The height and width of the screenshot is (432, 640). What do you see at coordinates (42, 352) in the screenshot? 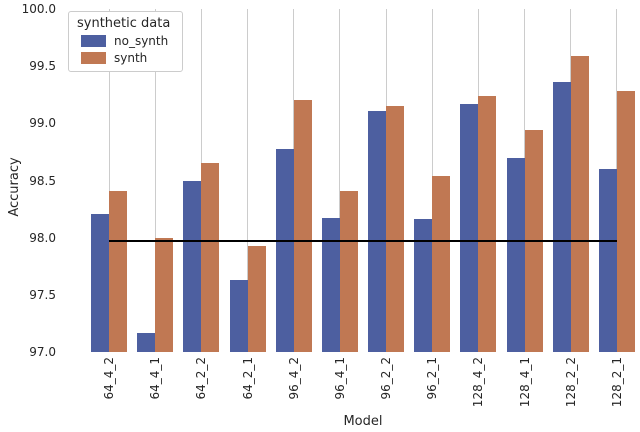
I see `y-tick-label: 97.0` at bounding box center [42, 352].